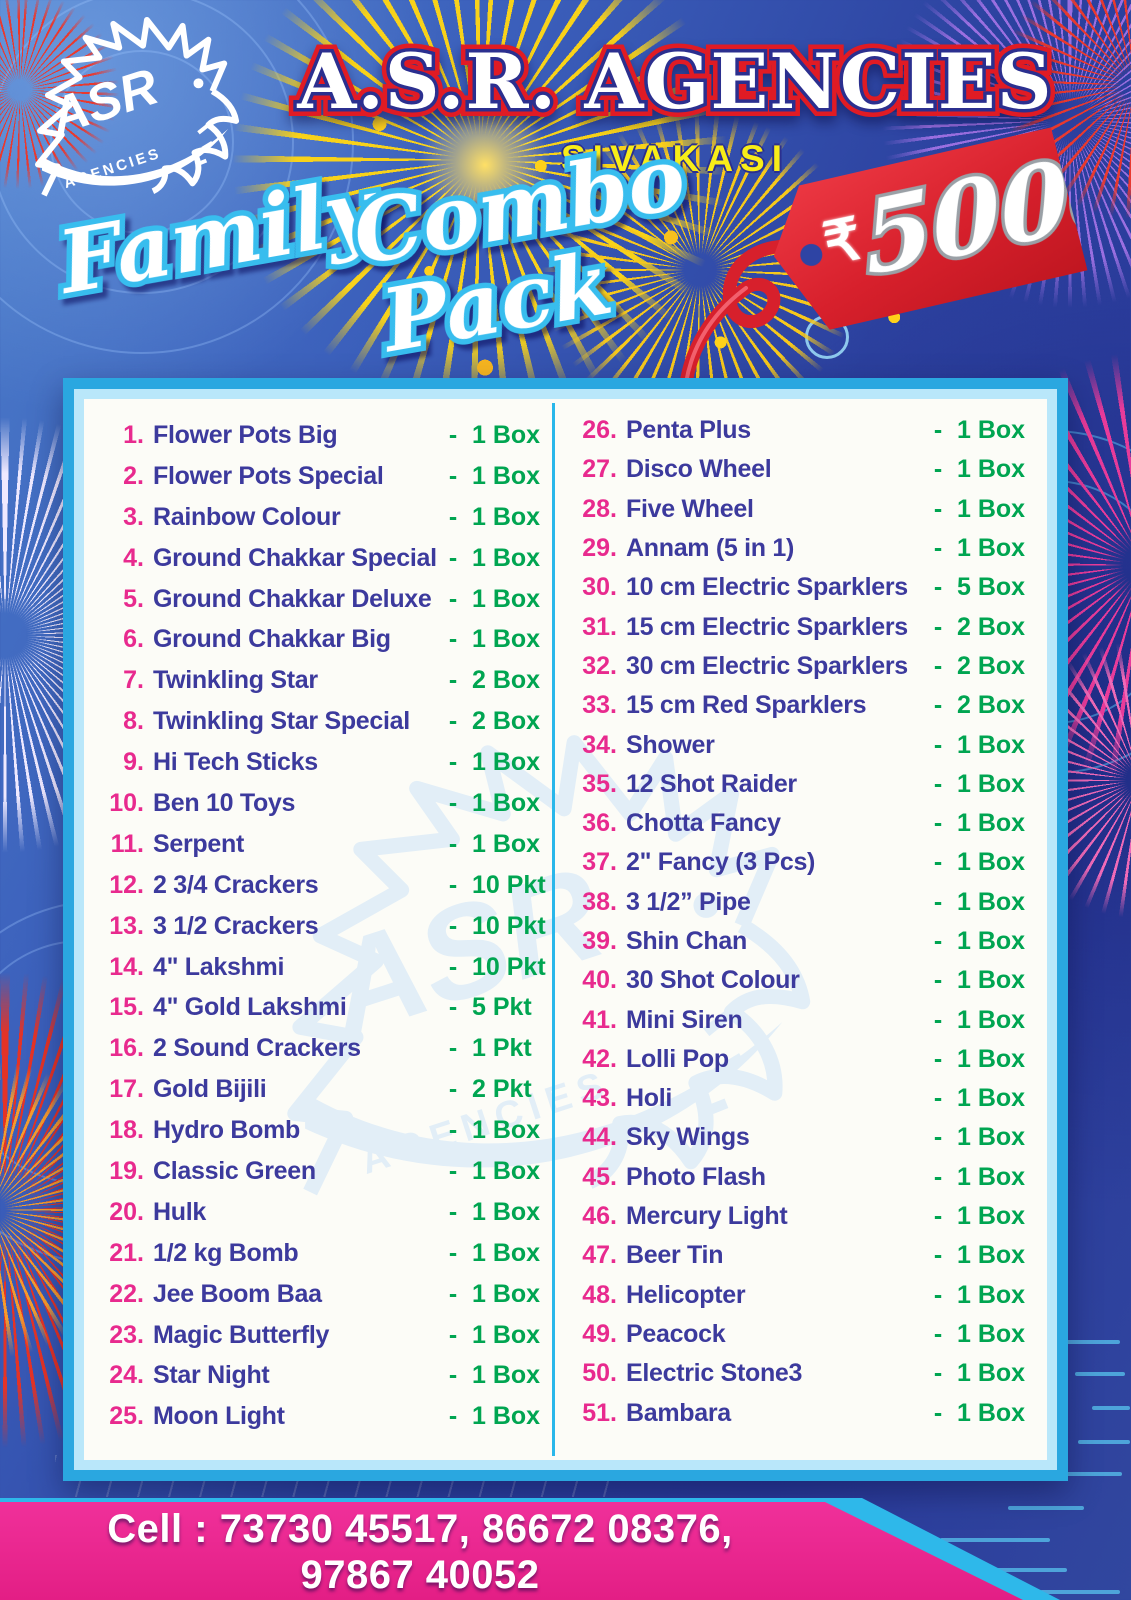 The image size is (1131, 1600). Describe the element at coordinates (133, 680) in the screenshot. I see `item-number: 7.` at that location.